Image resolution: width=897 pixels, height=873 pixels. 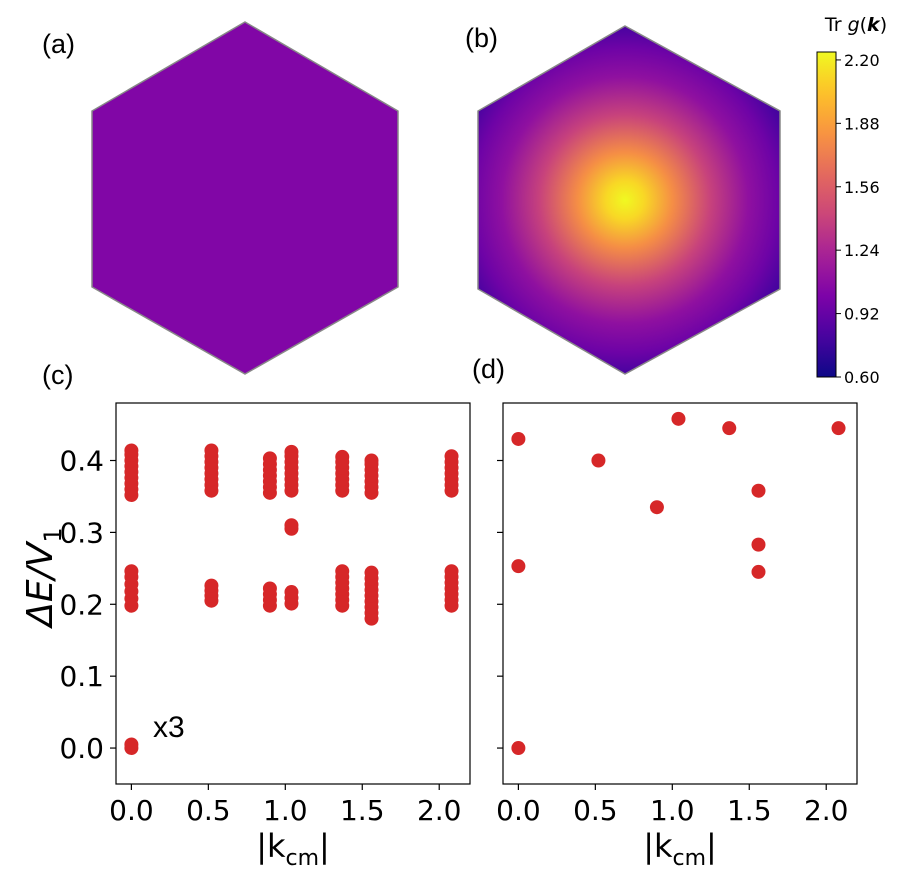 What do you see at coordinates (826, 214) in the screenshot?
I see `colorbar-bar` at bounding box center [826, 214].